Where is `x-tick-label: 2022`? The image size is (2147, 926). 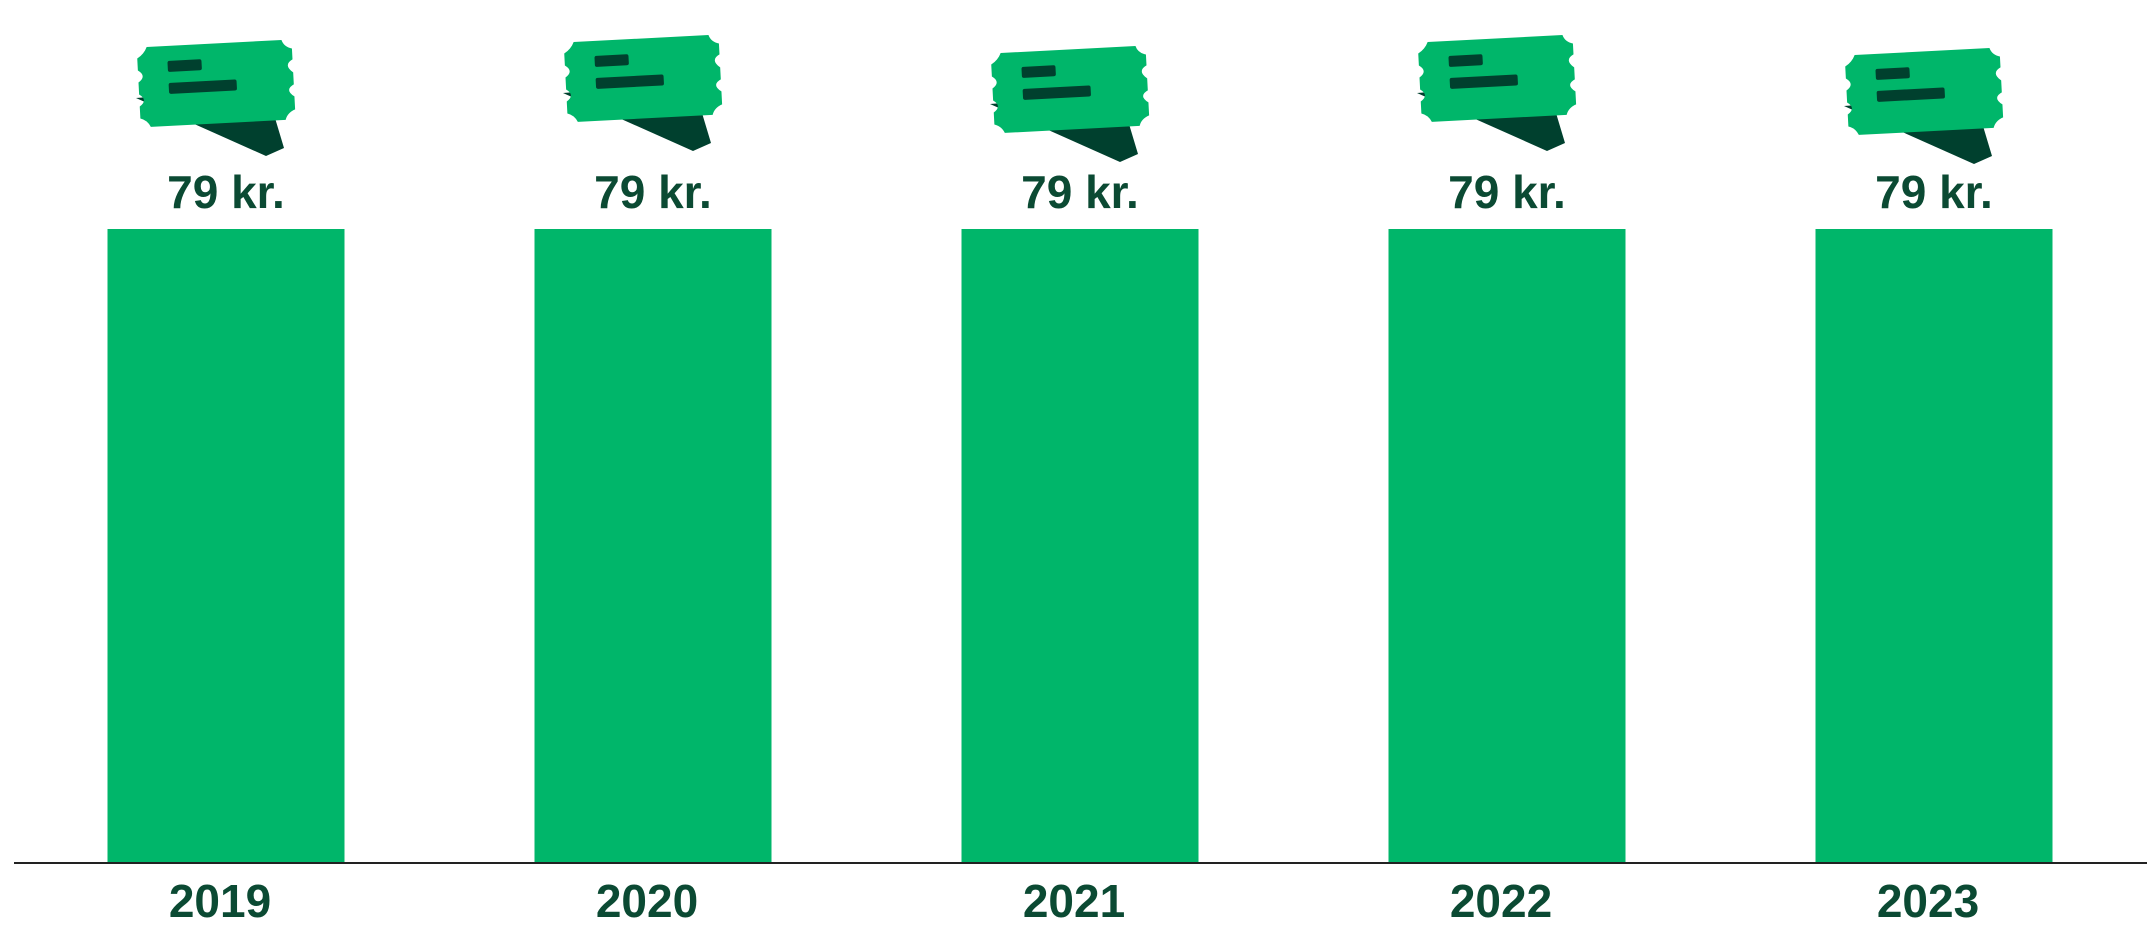 x-tick-label: 2022 is located at coordinates (1501, 900).